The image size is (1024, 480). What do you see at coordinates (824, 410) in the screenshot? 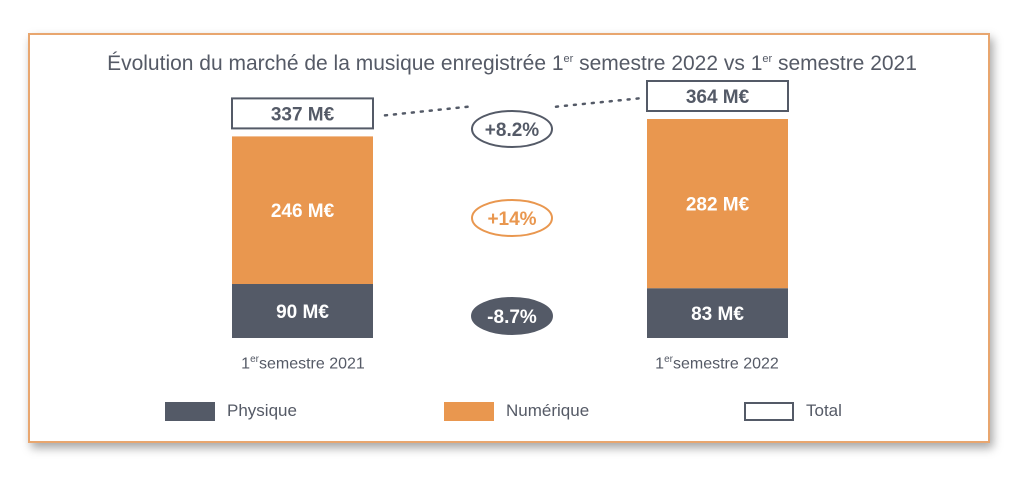
I see `legend-label-total: Total` at bounding box center [824, 410].